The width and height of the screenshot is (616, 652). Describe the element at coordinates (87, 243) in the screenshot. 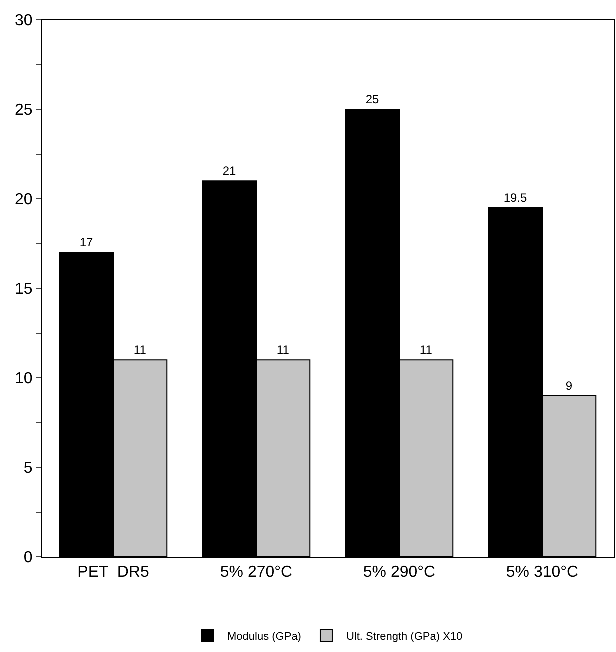

I see `data-label: 17` at that location.